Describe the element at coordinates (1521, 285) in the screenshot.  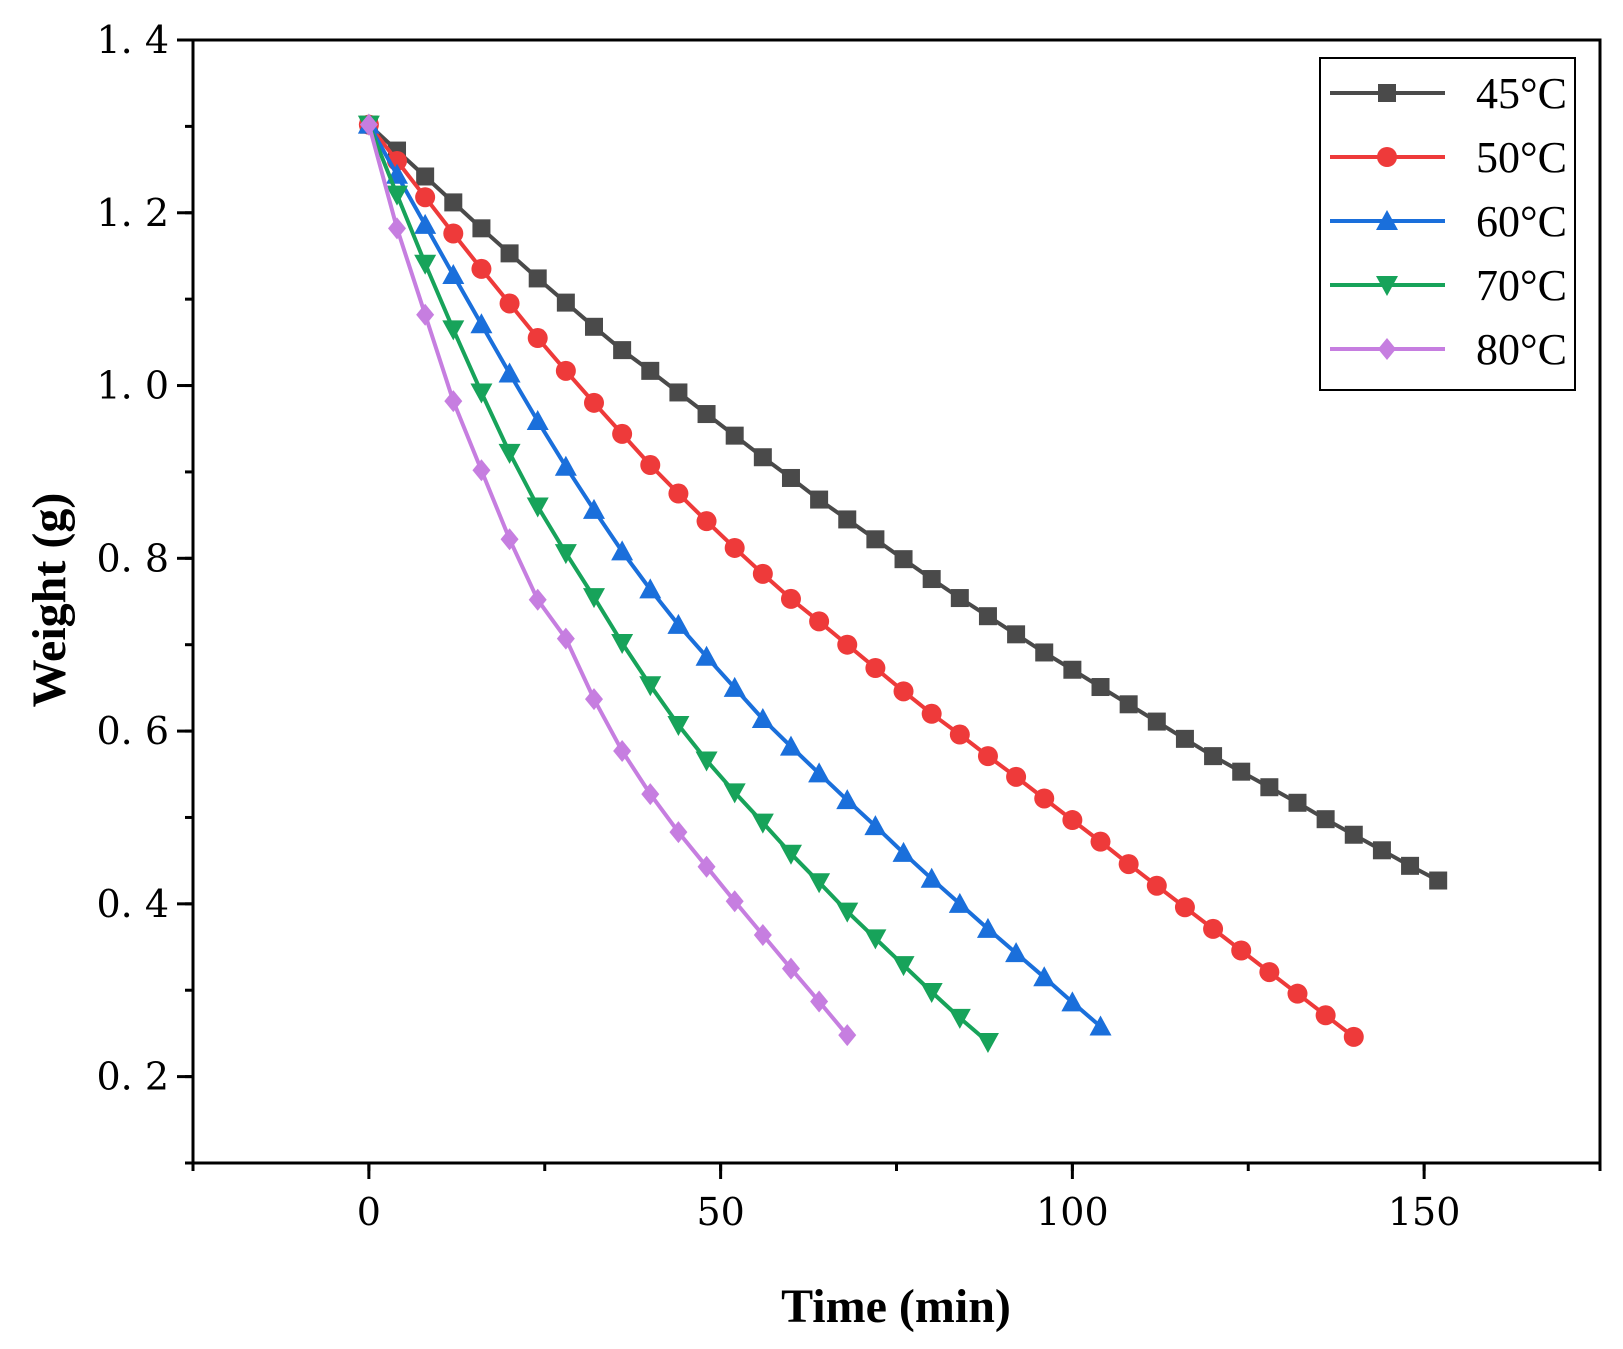
I see `legend-label: 70°C` at that location.